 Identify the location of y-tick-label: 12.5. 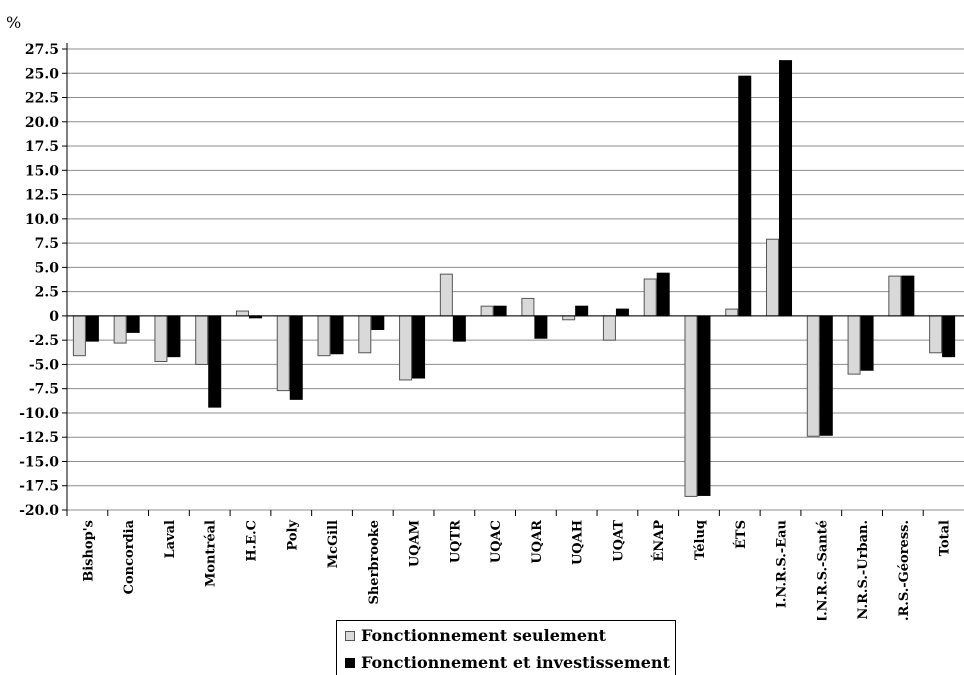
(42, 196).